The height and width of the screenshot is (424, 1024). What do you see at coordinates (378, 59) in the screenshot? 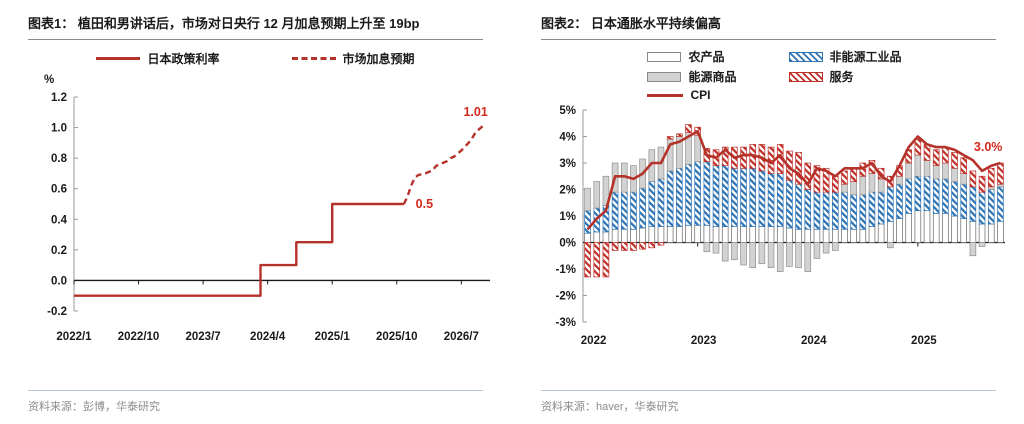
I see `legend-label-hike-expectation: 市场加息预期` at bounding box center [378, 59].